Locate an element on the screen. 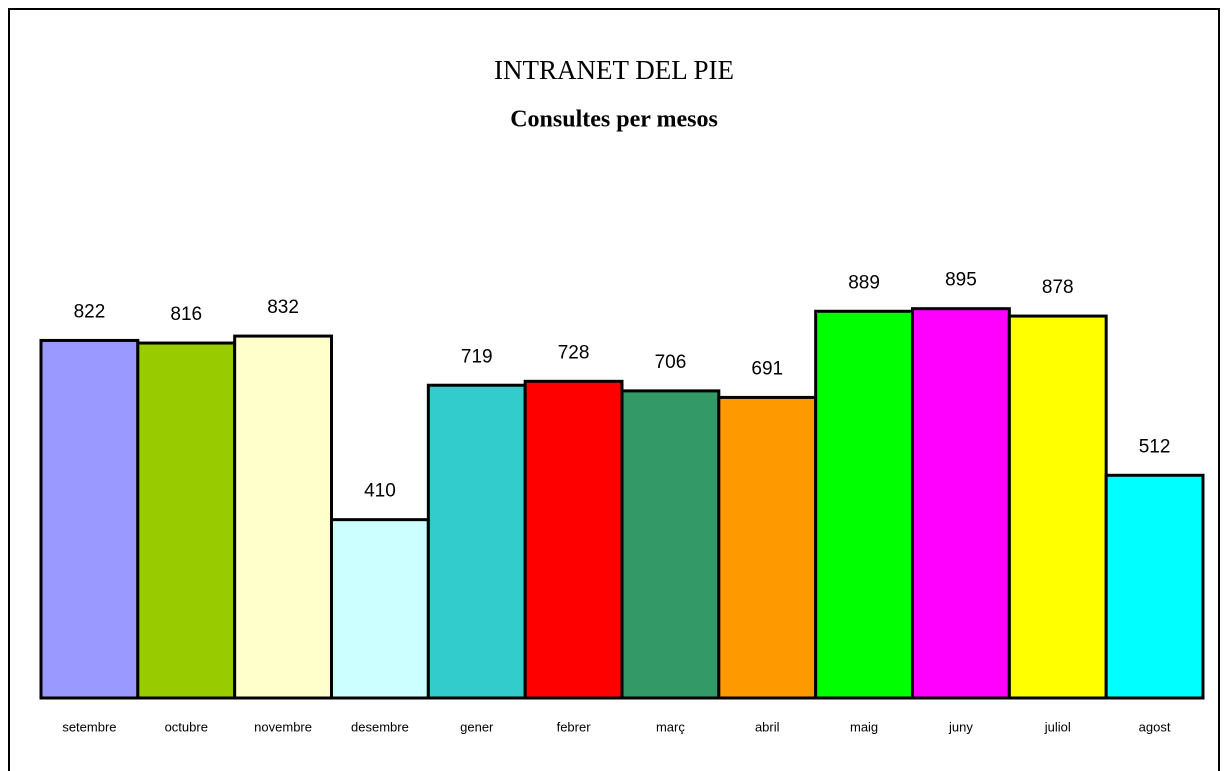  x-tick-label: agost is located at coordinates (1155, 726).